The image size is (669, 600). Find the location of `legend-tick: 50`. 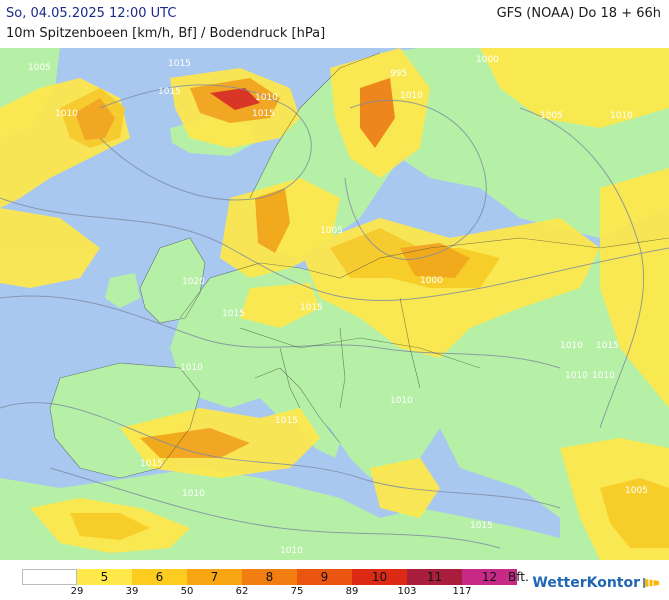

legend-tick: 50 is located at coordinates (187, 591).